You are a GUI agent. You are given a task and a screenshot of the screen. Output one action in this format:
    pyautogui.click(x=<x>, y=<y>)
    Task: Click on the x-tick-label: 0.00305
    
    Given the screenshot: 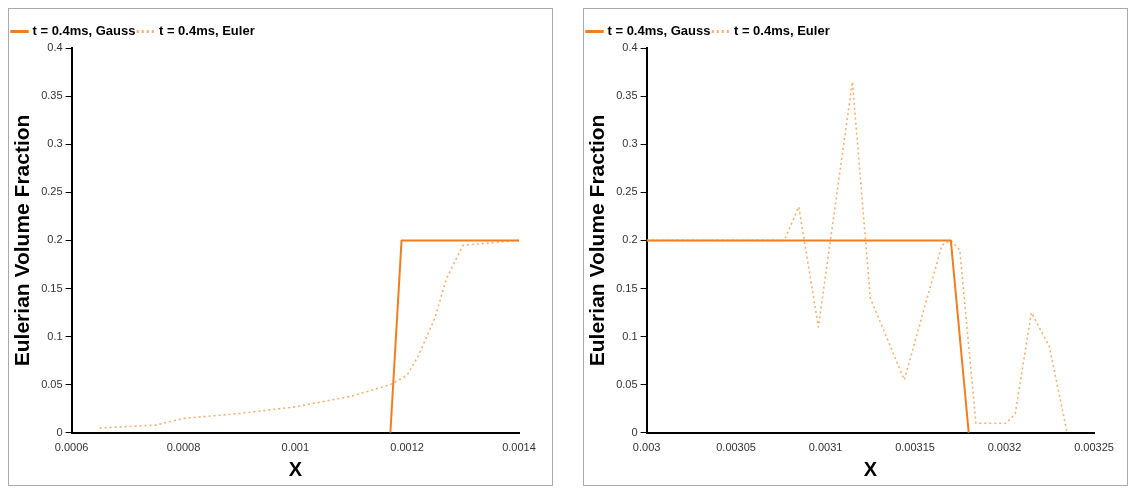 What is the action you would take?
    pyautogui.click(x=736, y=447)
    